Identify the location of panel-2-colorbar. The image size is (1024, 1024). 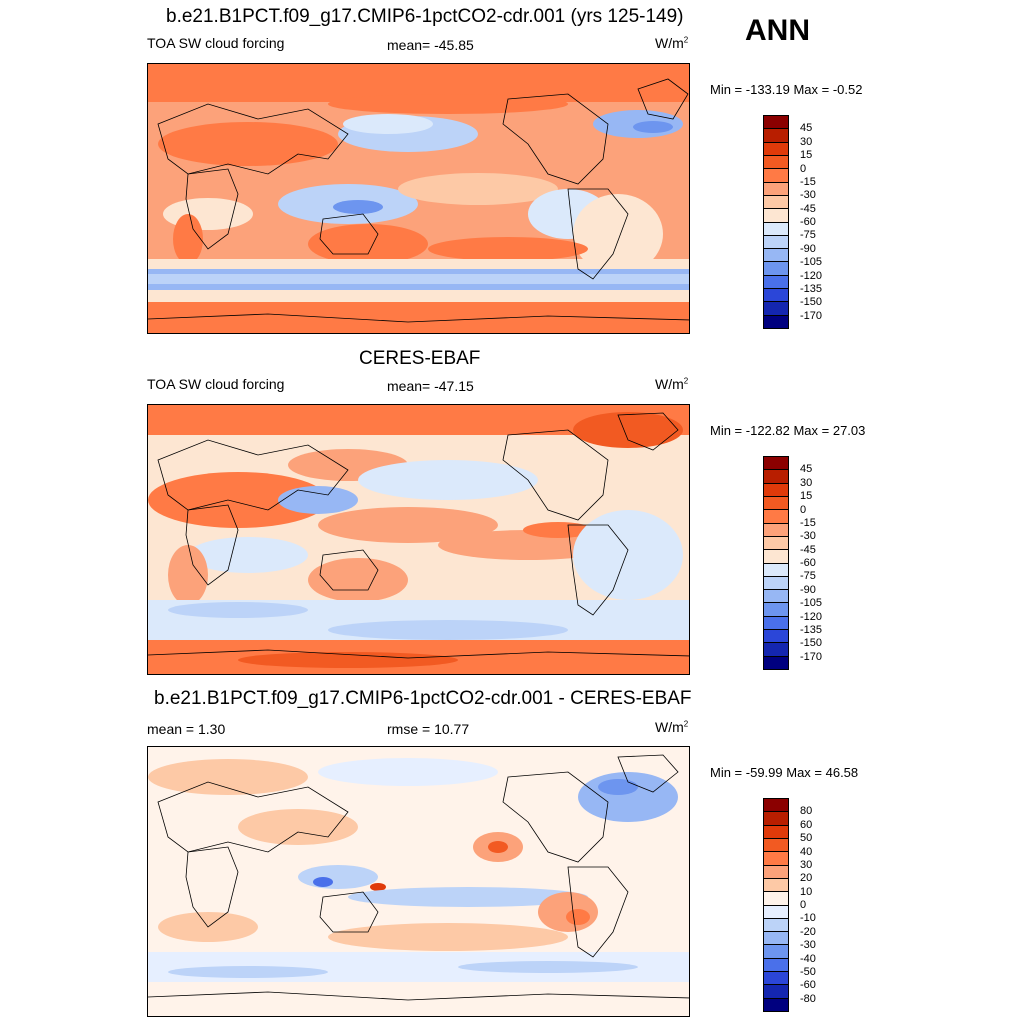
(776, 563).